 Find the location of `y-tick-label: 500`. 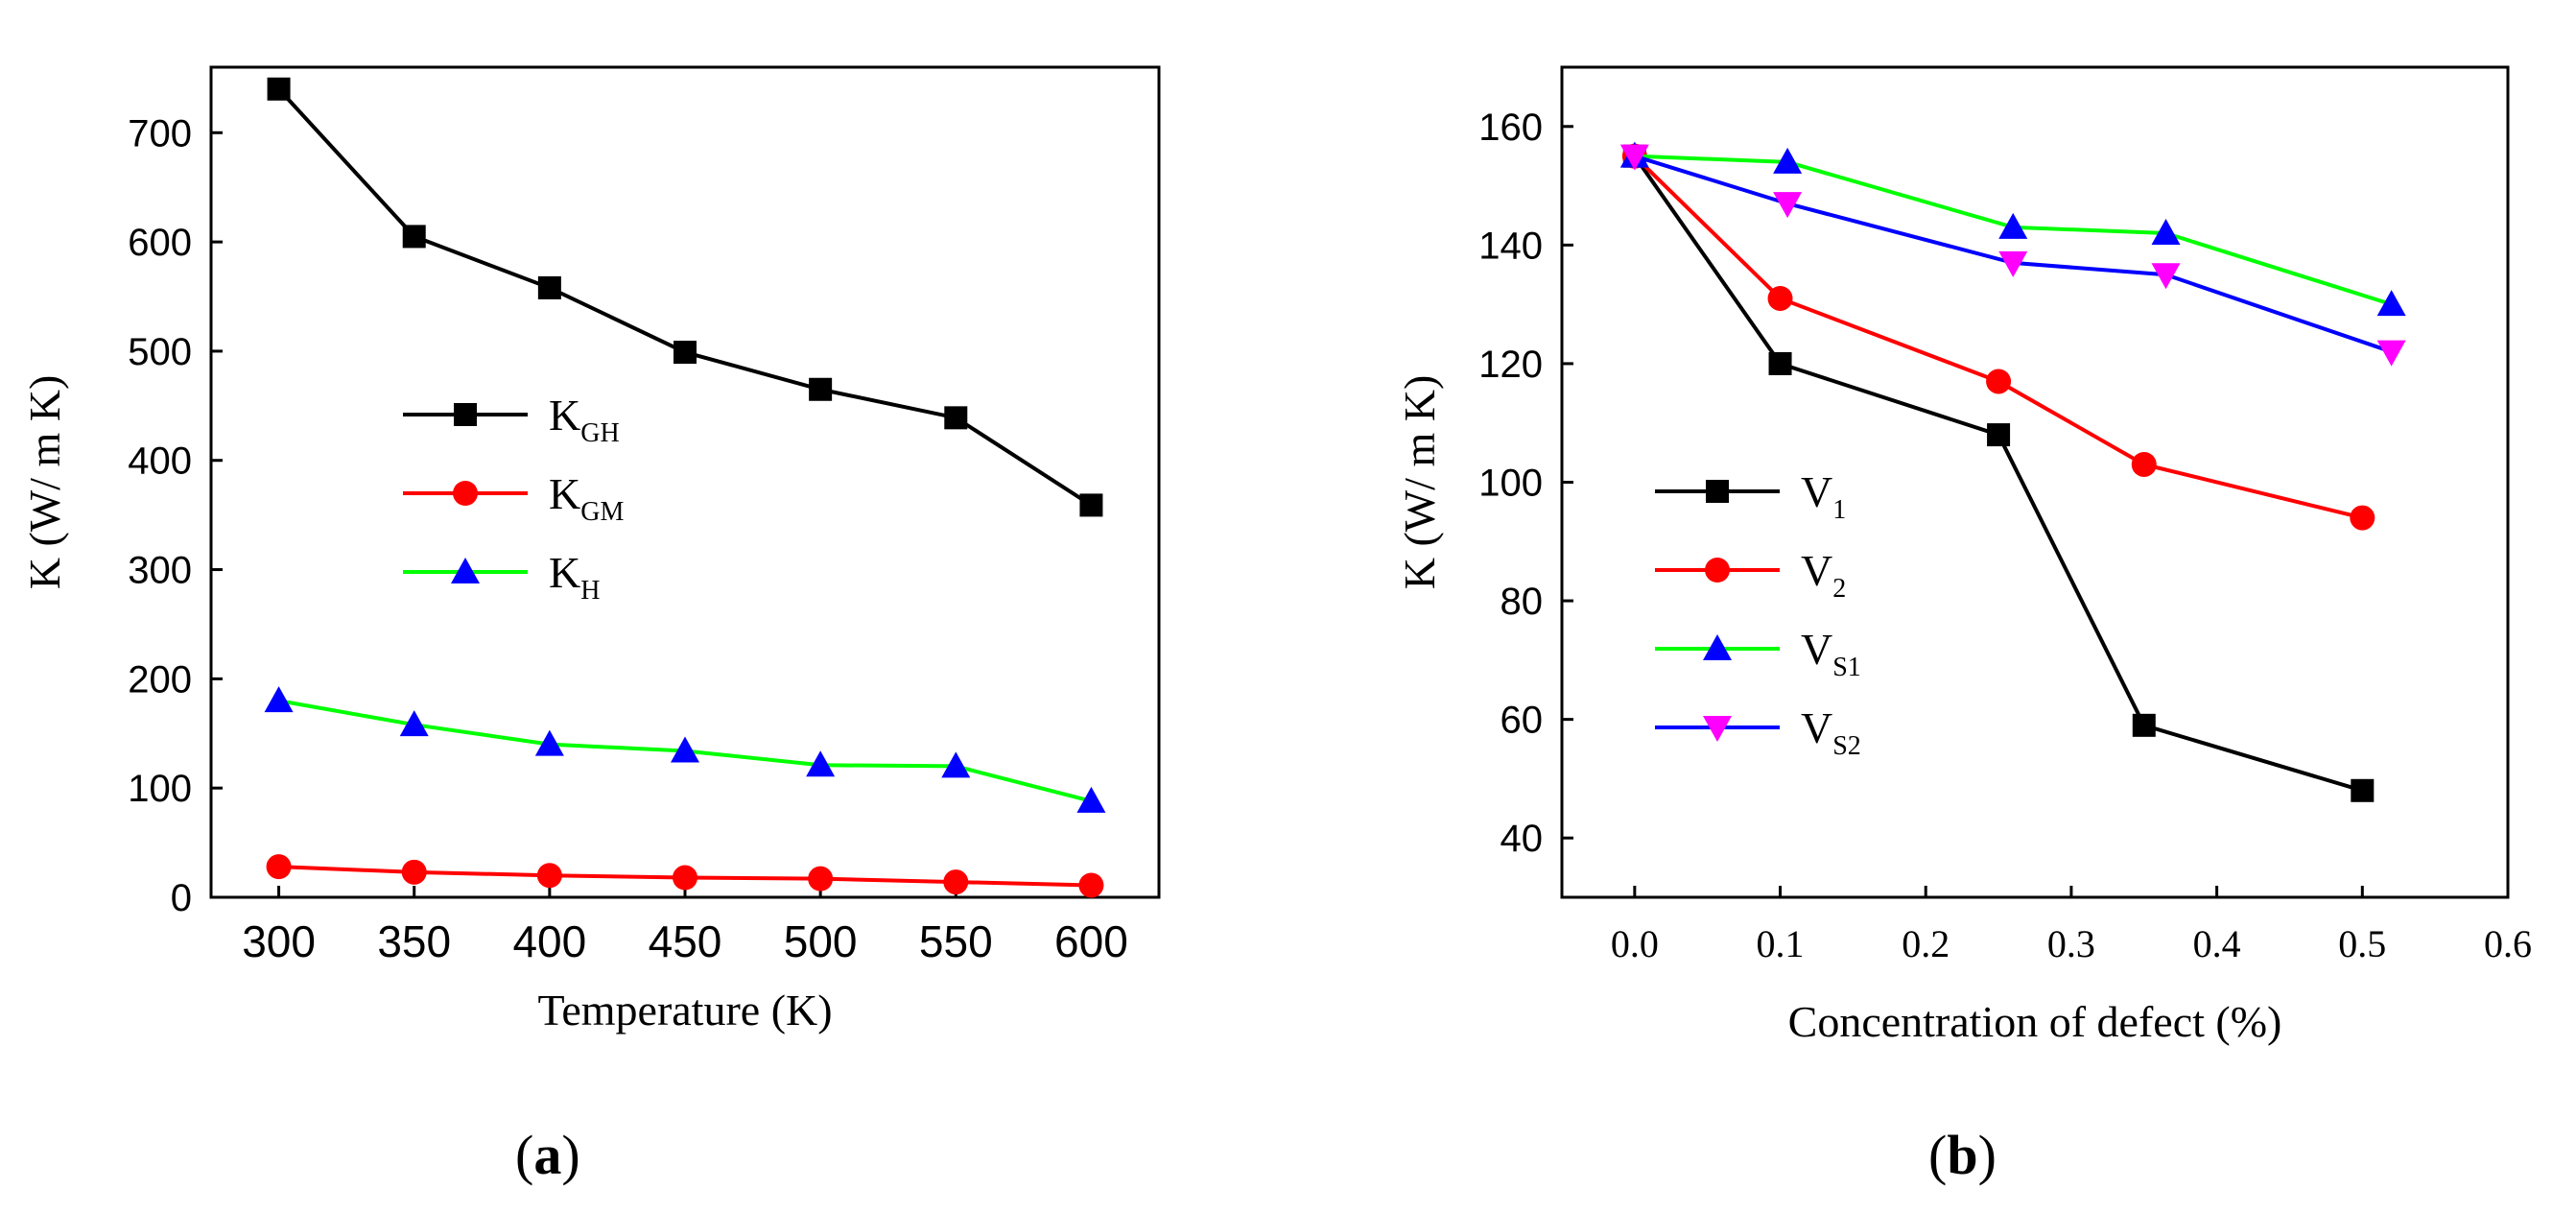

y-tick-label: 500 is located at coordinates (160, 352).